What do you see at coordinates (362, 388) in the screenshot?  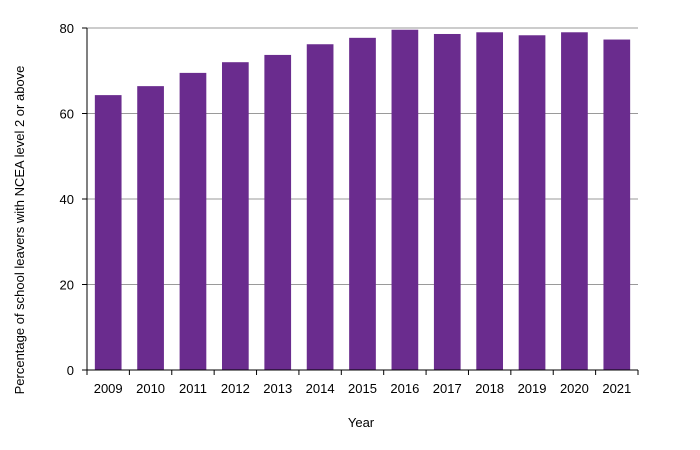 I see `x-tick-label-2015: 2015` at bounding box center [362, 388].